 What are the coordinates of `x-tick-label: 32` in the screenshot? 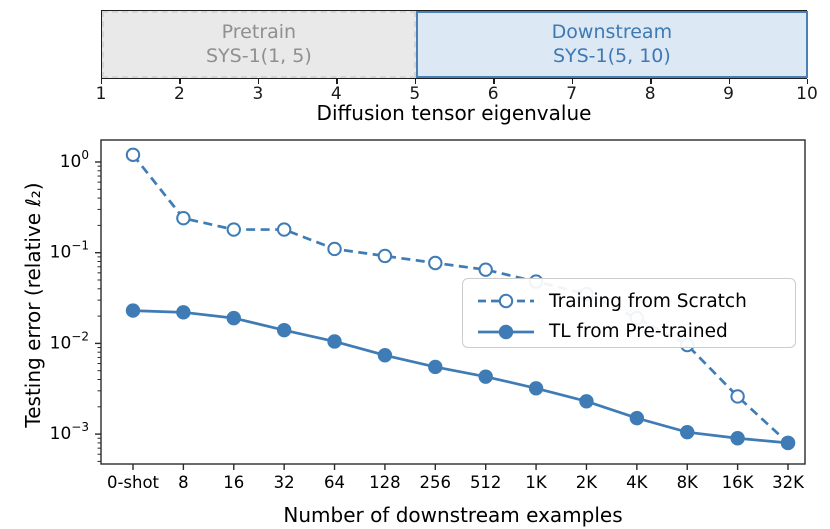 It's located at (284, 482).